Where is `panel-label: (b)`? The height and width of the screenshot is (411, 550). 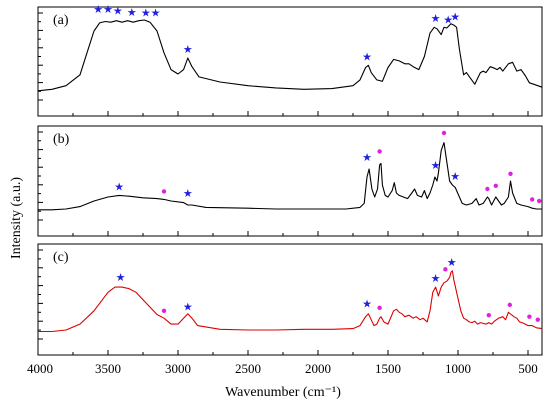
panel-label: (b) is located at coordinates (61, 139).